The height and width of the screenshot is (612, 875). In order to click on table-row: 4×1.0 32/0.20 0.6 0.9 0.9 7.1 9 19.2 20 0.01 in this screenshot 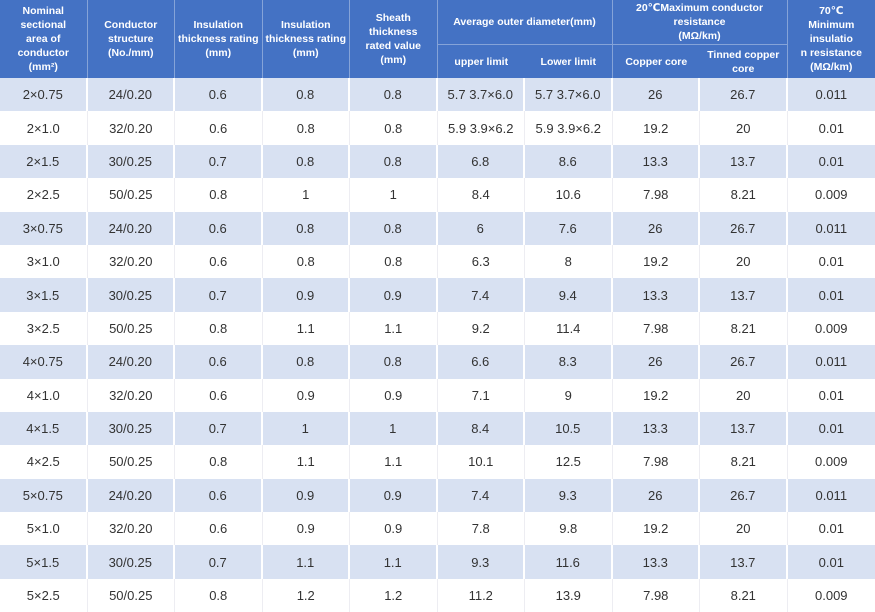, I will do `click(437, 395)`.